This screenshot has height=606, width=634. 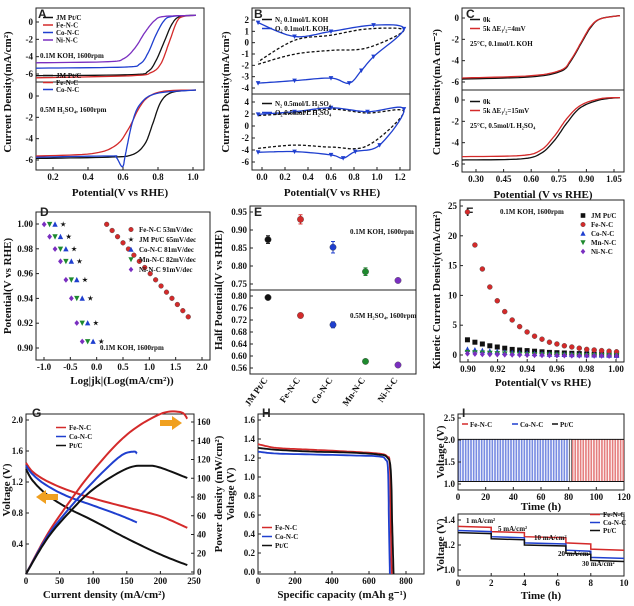 I want to click on panel-e-bottom-ytick-label: 0.80, so click(x=239, y=296).